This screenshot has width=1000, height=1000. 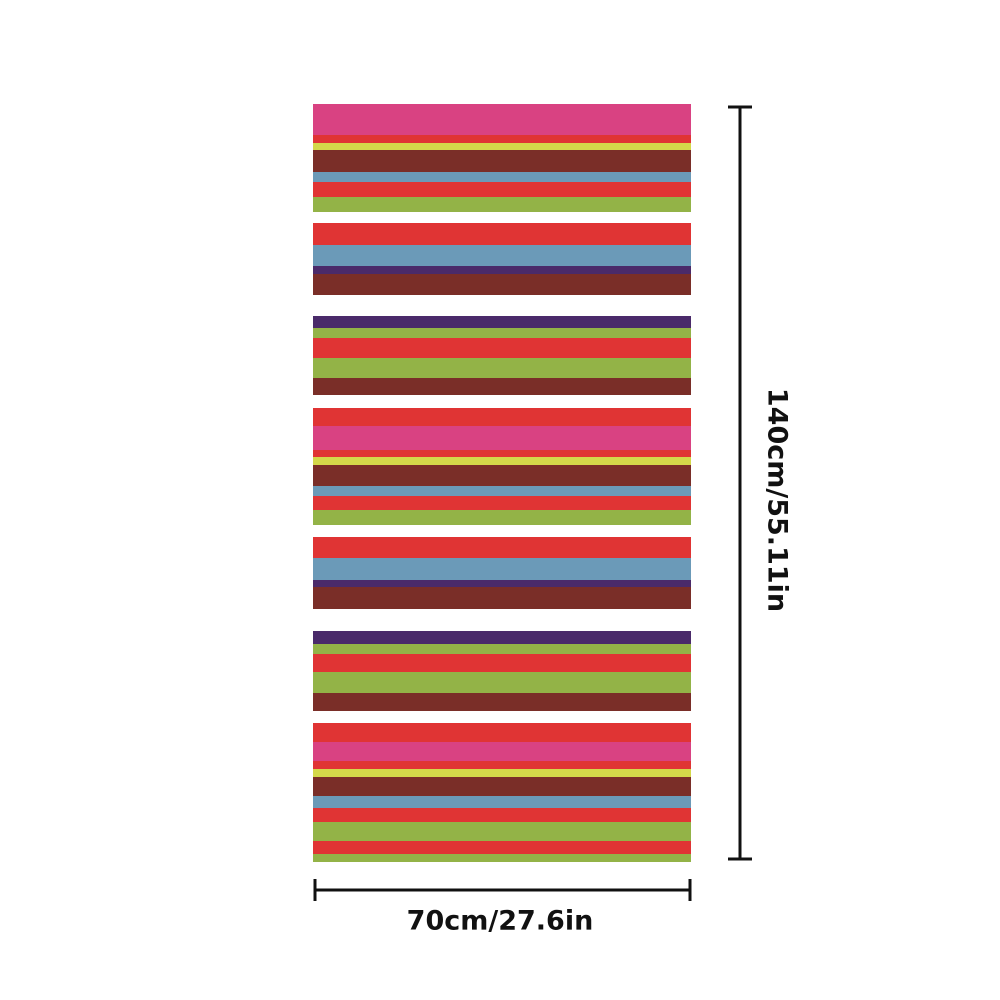 I want to click on height-label: 140cm/55.11in, so click(x=777, y=500).